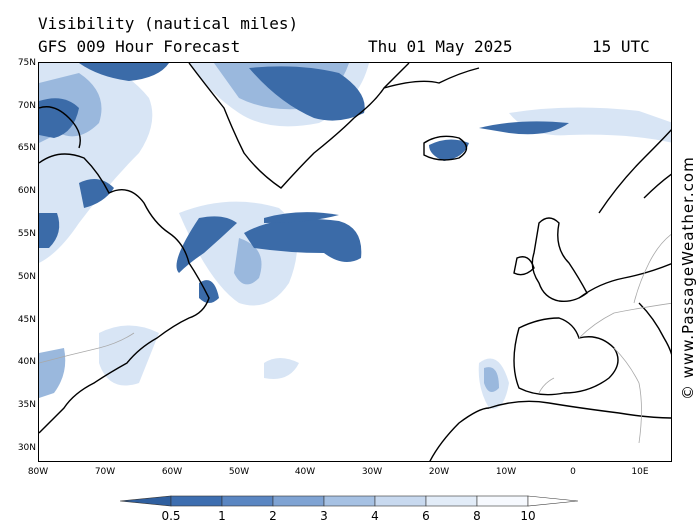 The image size is (700, 525). Describe the element at coordinates (222, 516) in the screenshot. I see `colorbar-label: 1` at that location.